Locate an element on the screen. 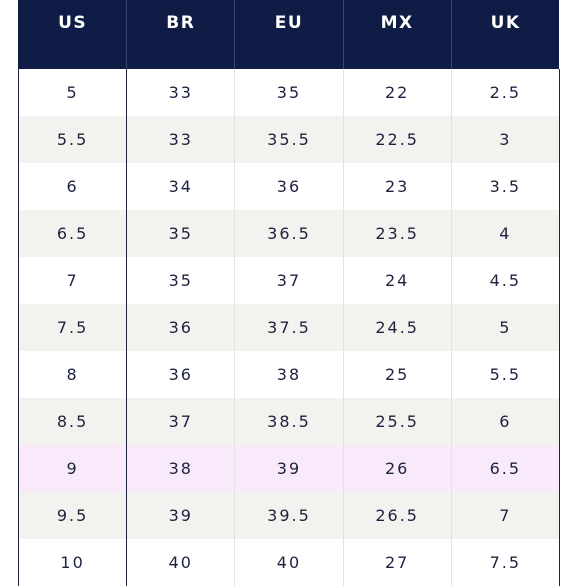 This screenshot has height=586, width=580. cell-mx: 22.5 is located at coordinates (397, 139).